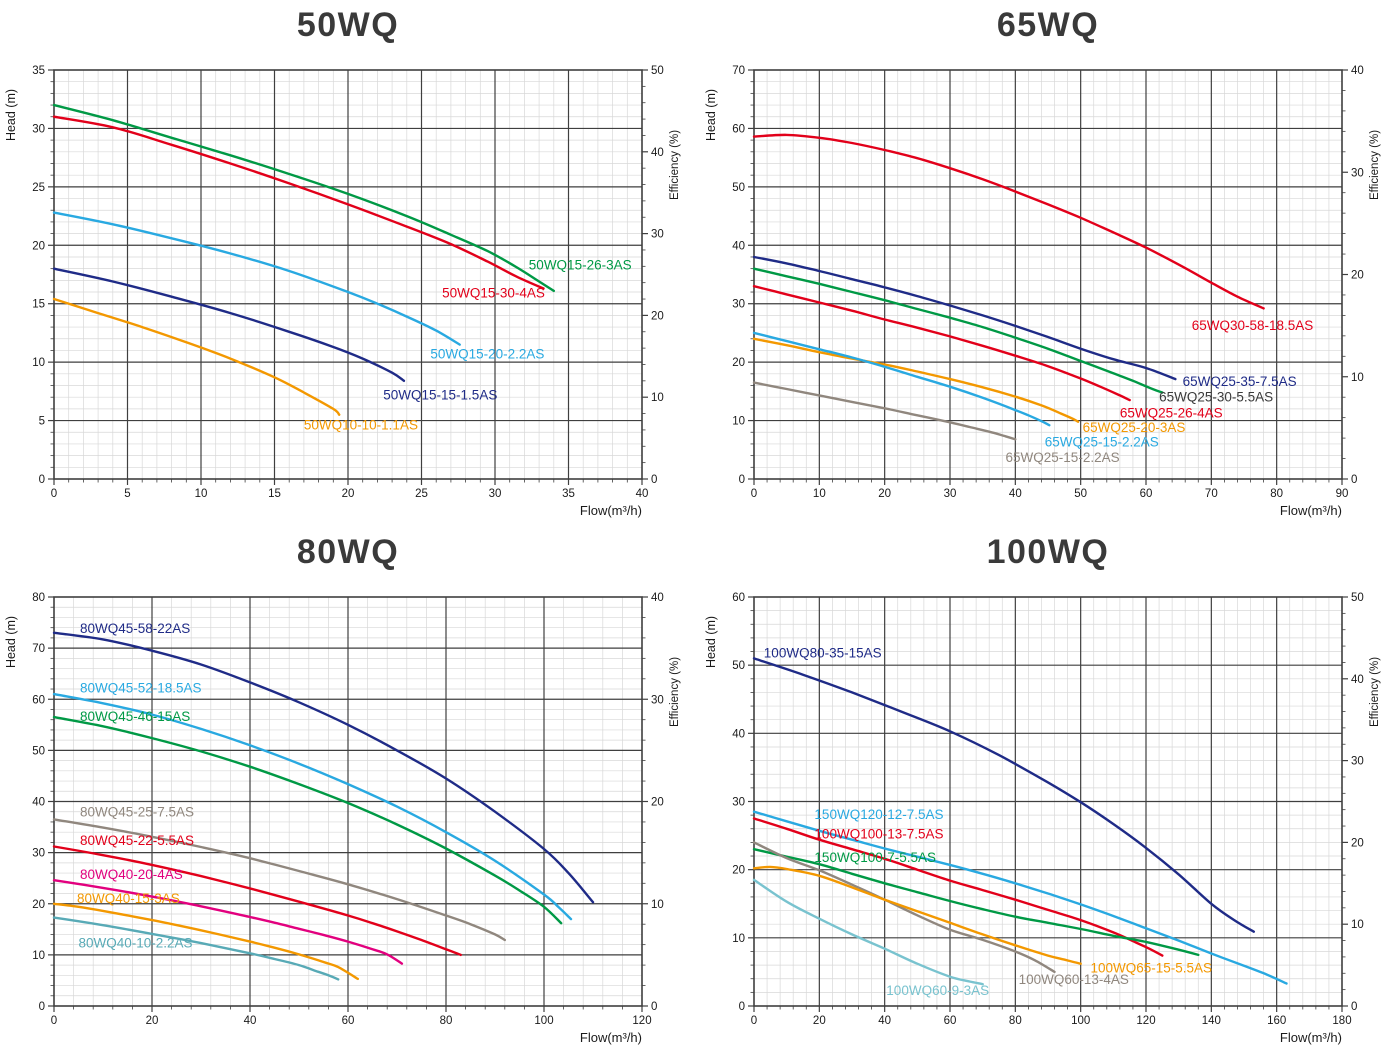 The height and width of the screenshot is (1055, 1400). Describe the element at coordinates (250, 1021) in the screenshot. I see `x-tick-label: 40` at that location.